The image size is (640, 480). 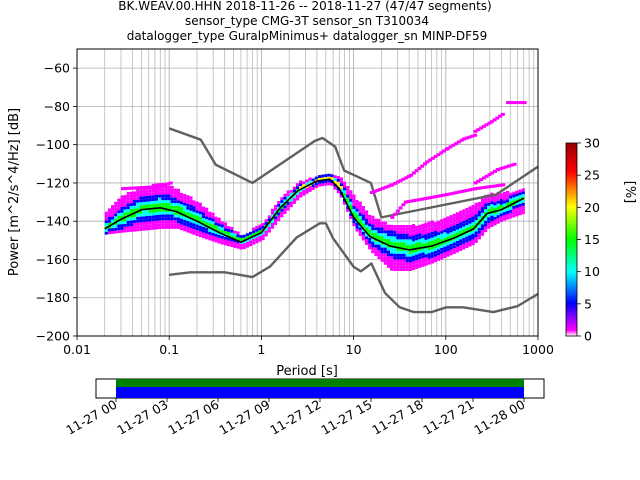 I want to click on y-tick-label: −120, so click(x=53, y=182).